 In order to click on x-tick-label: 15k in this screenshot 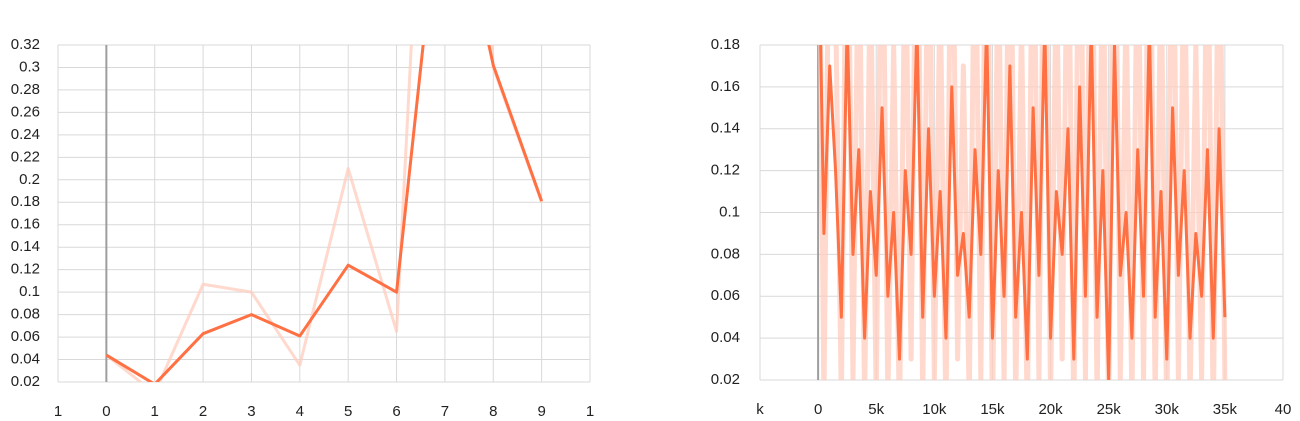, I will do `click(992, 409)`.